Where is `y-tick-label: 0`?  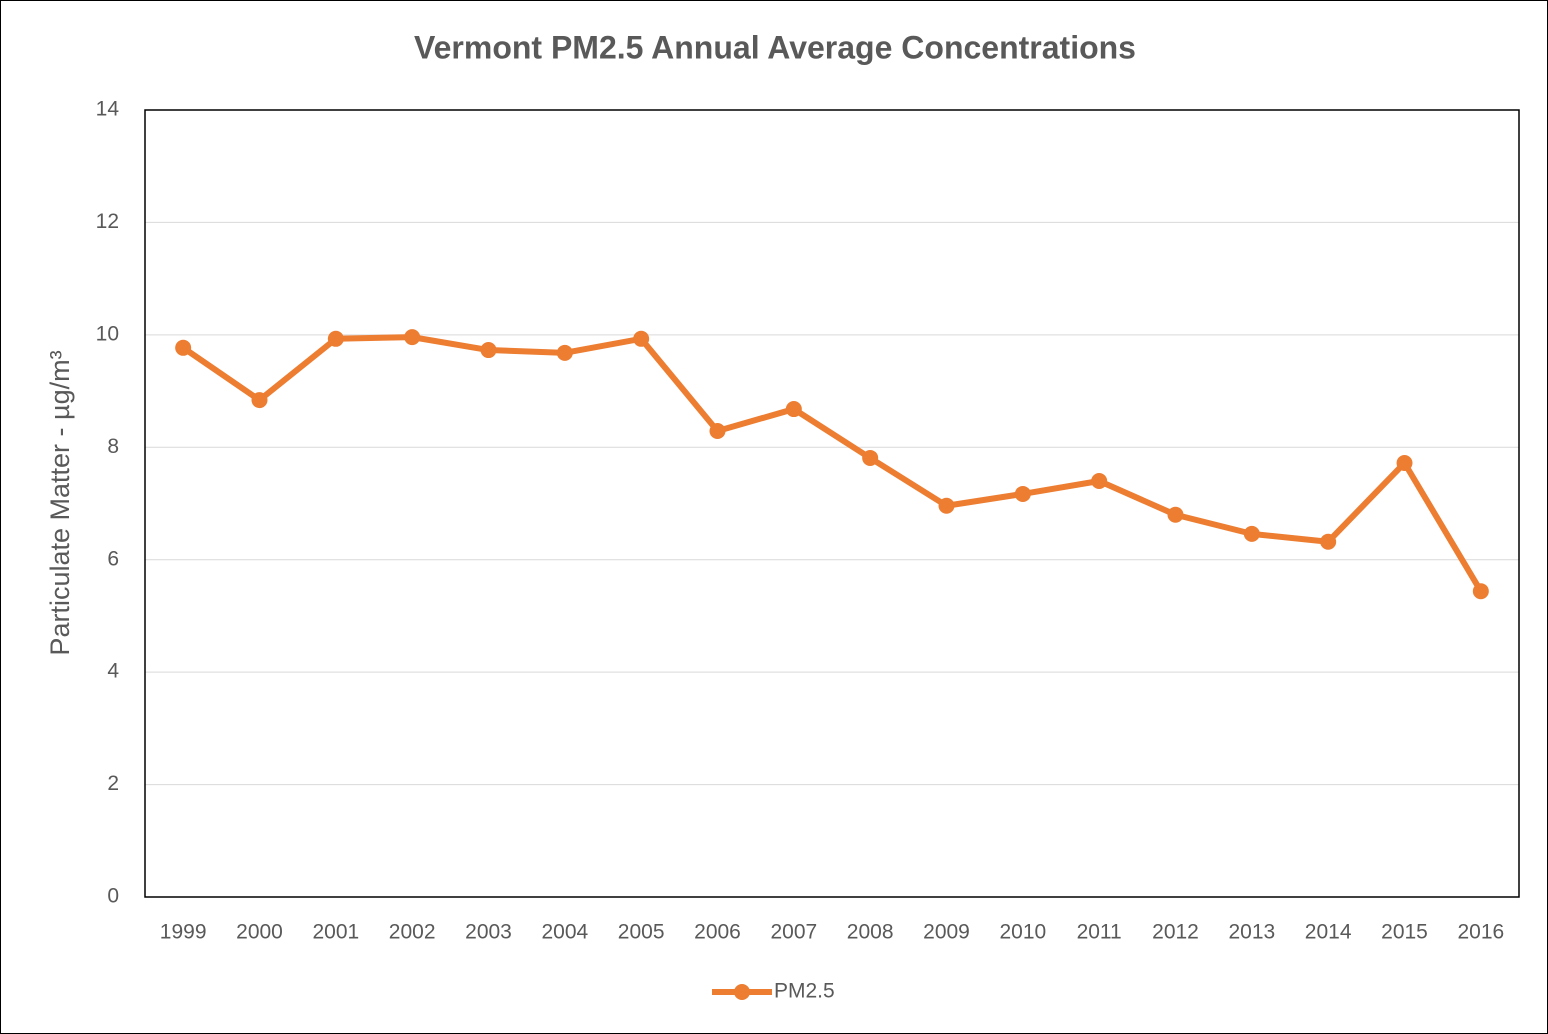 y-tick-label: 0 is located at coordinates (113, 896).